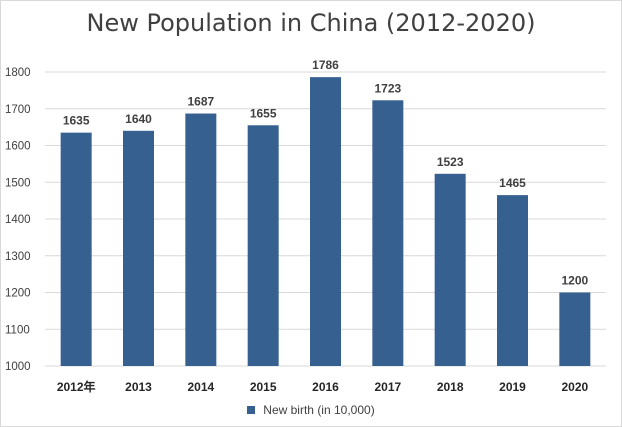  I want to click on data-label: 1687, so click(200, 102).